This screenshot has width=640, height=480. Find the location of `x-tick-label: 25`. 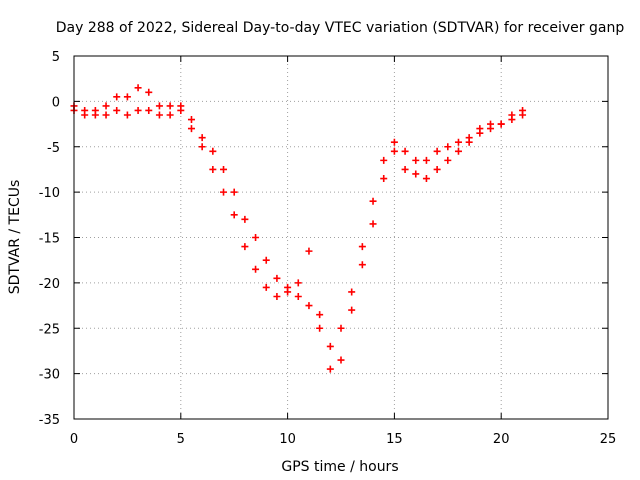

x-tick-label: 25 is located at coordinates (608, 439).